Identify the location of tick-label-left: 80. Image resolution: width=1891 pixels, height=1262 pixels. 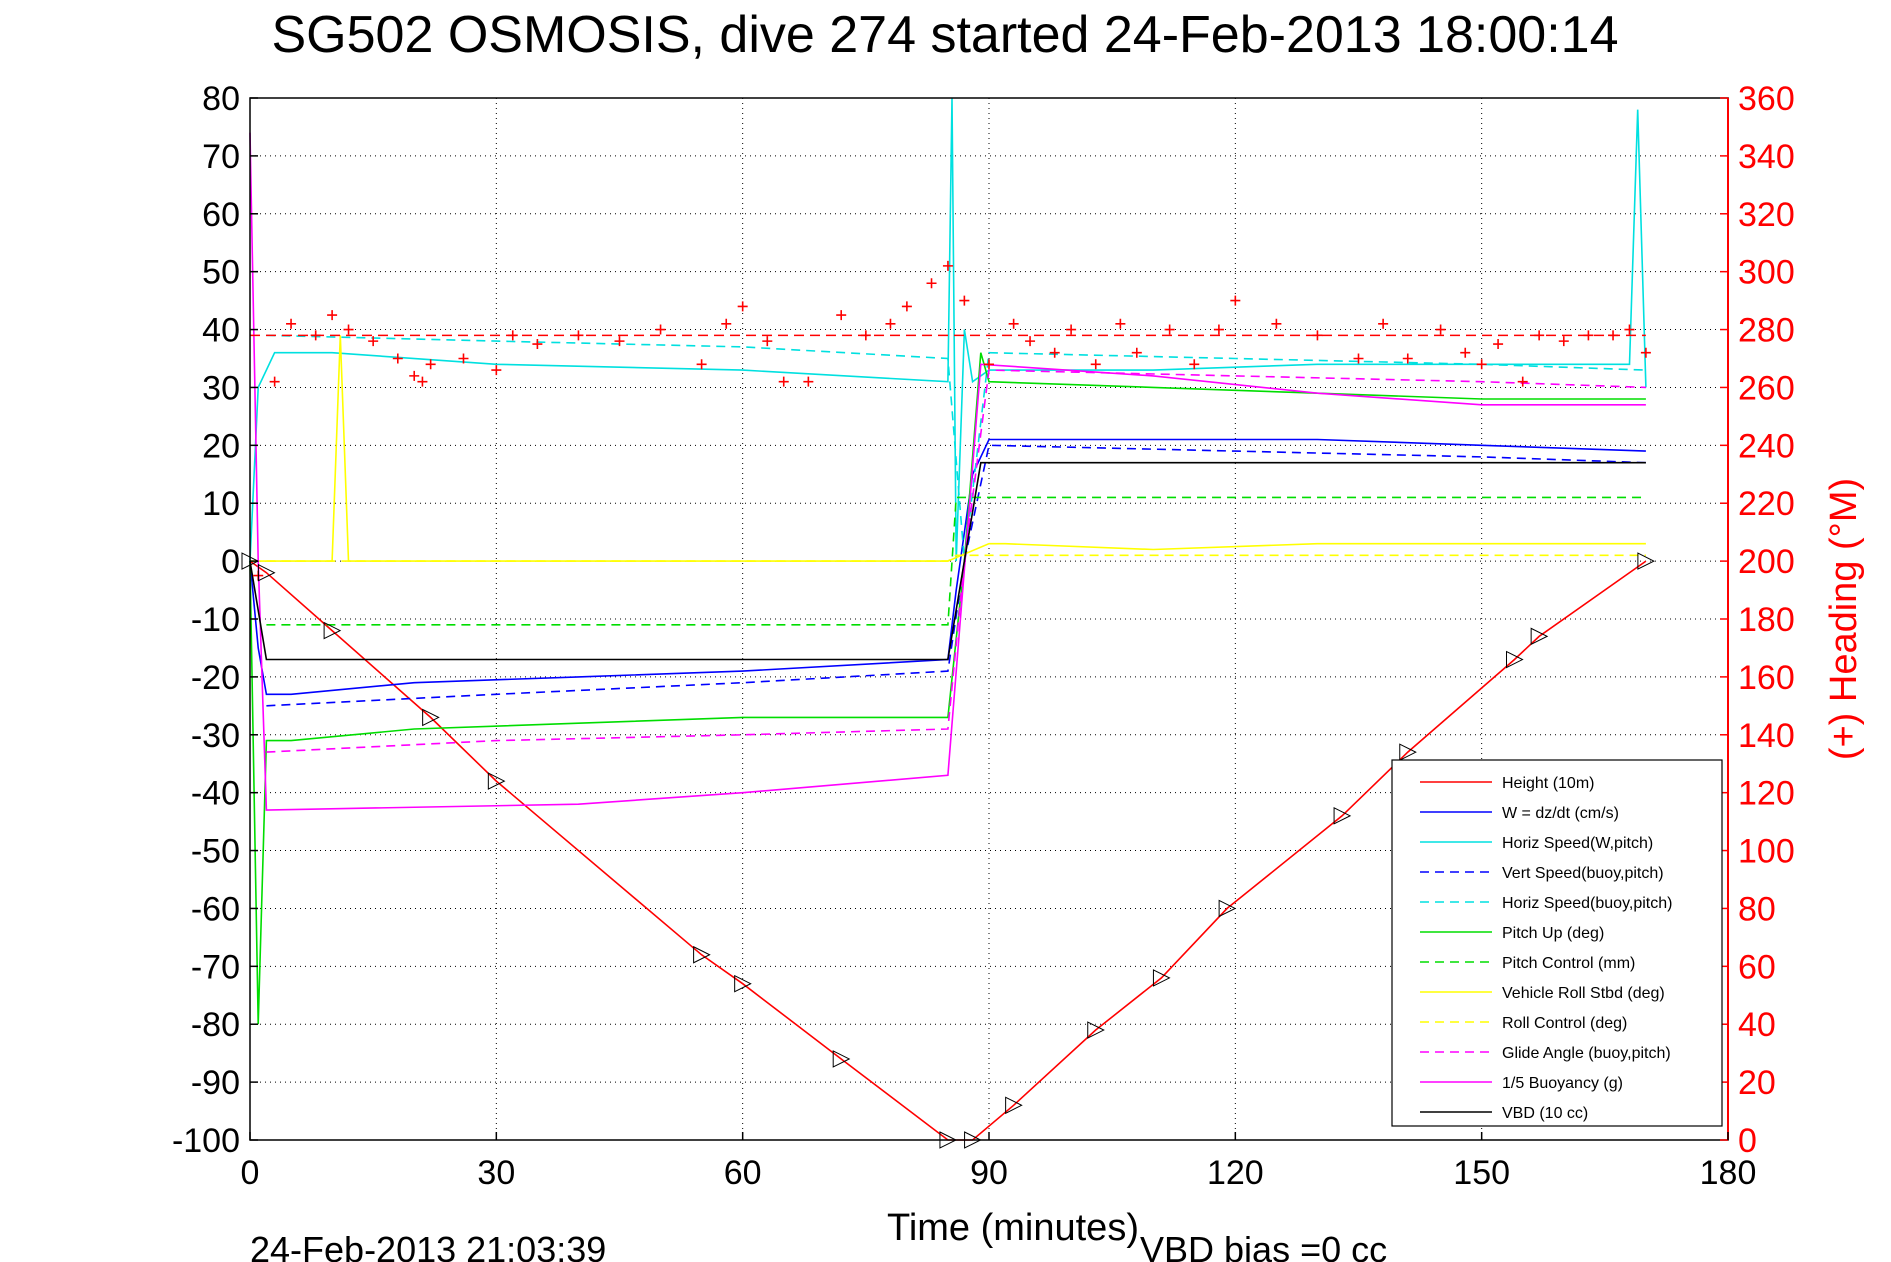
(221, 99).